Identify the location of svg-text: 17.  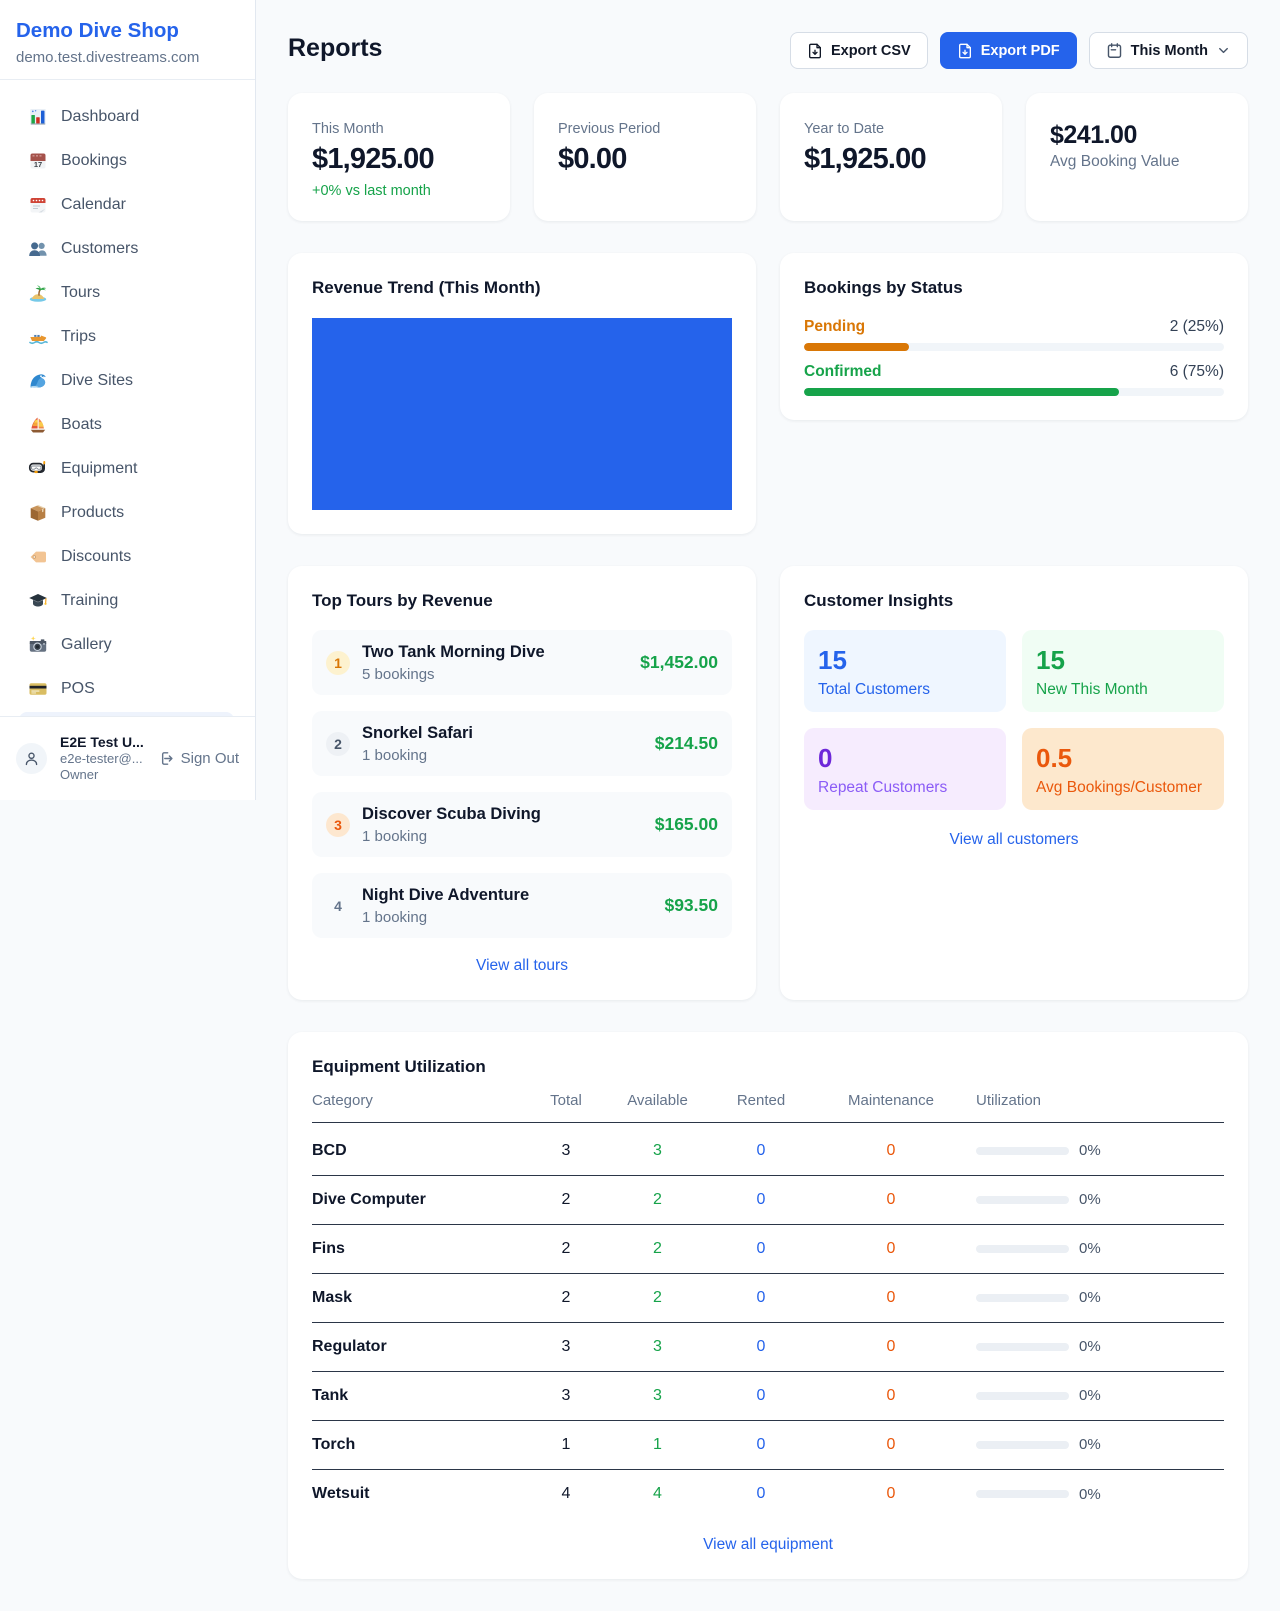
(38, 164).